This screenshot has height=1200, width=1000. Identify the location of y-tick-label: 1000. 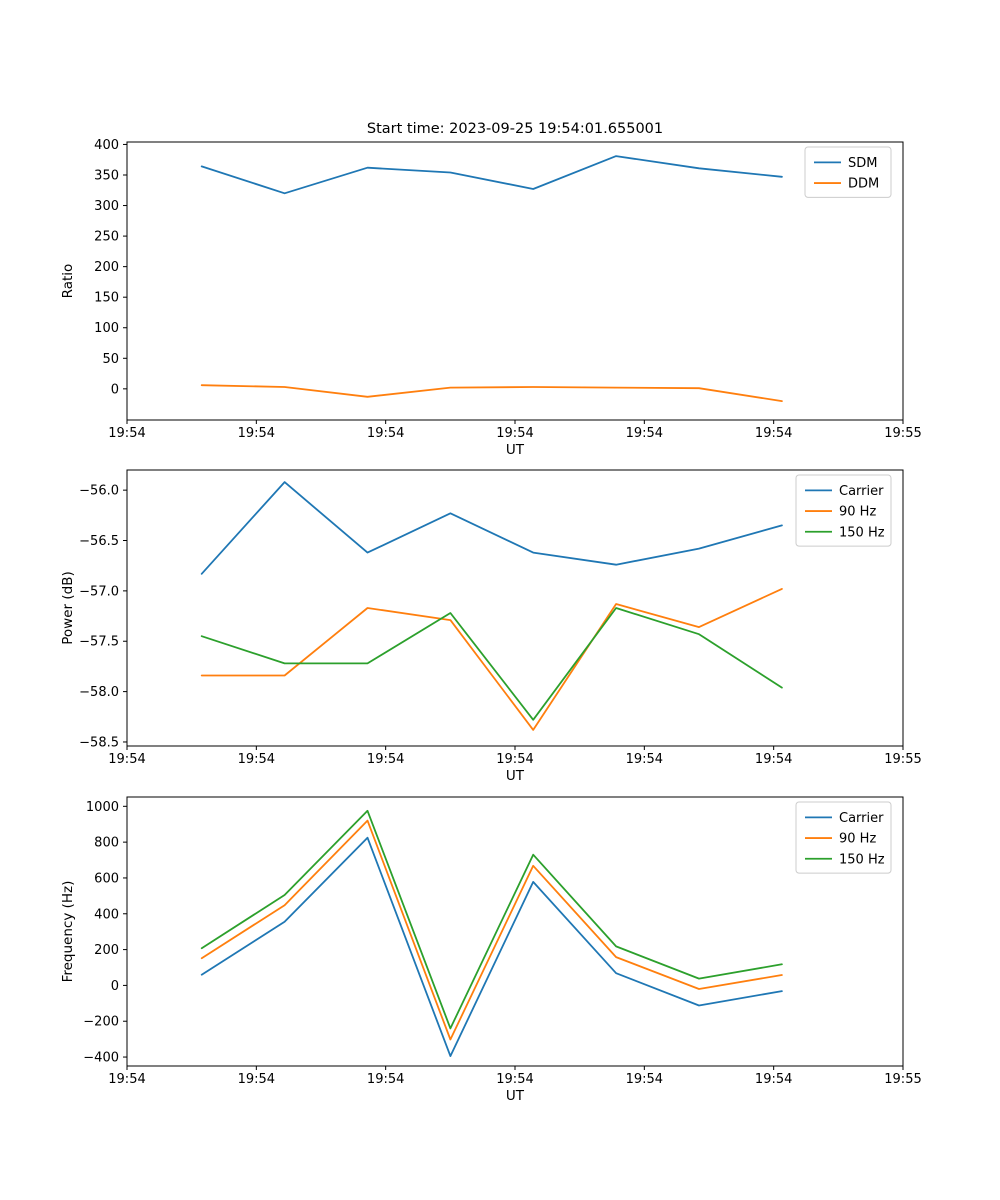
(102, 807).